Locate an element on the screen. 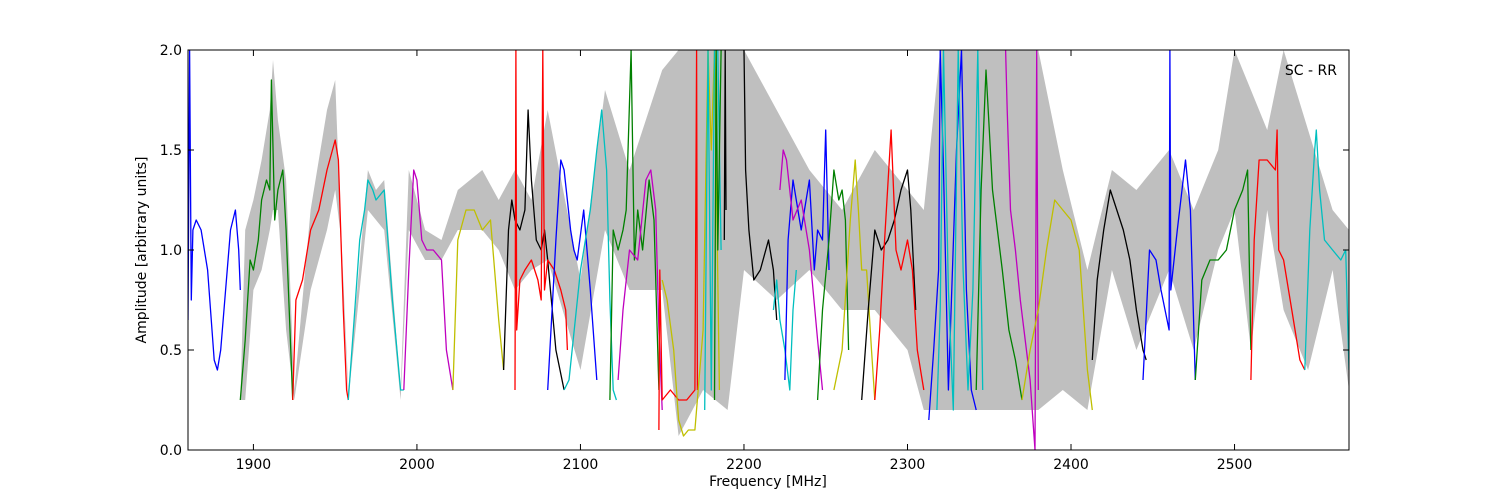 This screenshot has width=1500, height=500. x-tick-label: 2100 is located at coordinates (581, 465).